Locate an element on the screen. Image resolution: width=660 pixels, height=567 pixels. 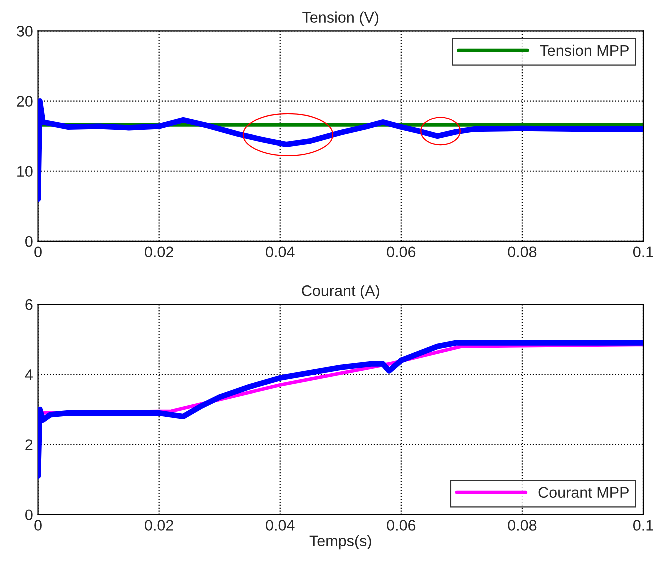
y-tick-label: 6 is located at coordinates (29, 304).